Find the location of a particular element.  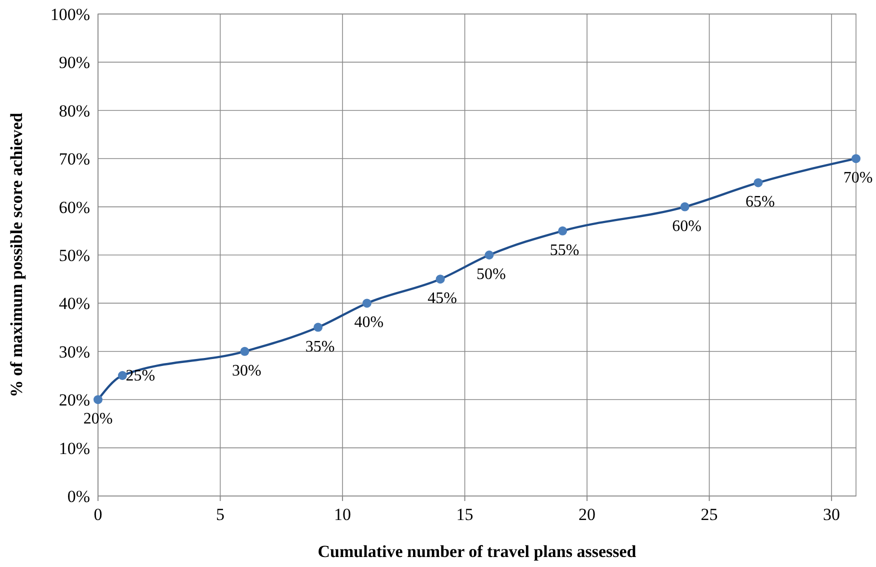

y-tick-label: 30% is located at coordinates (74, 352).